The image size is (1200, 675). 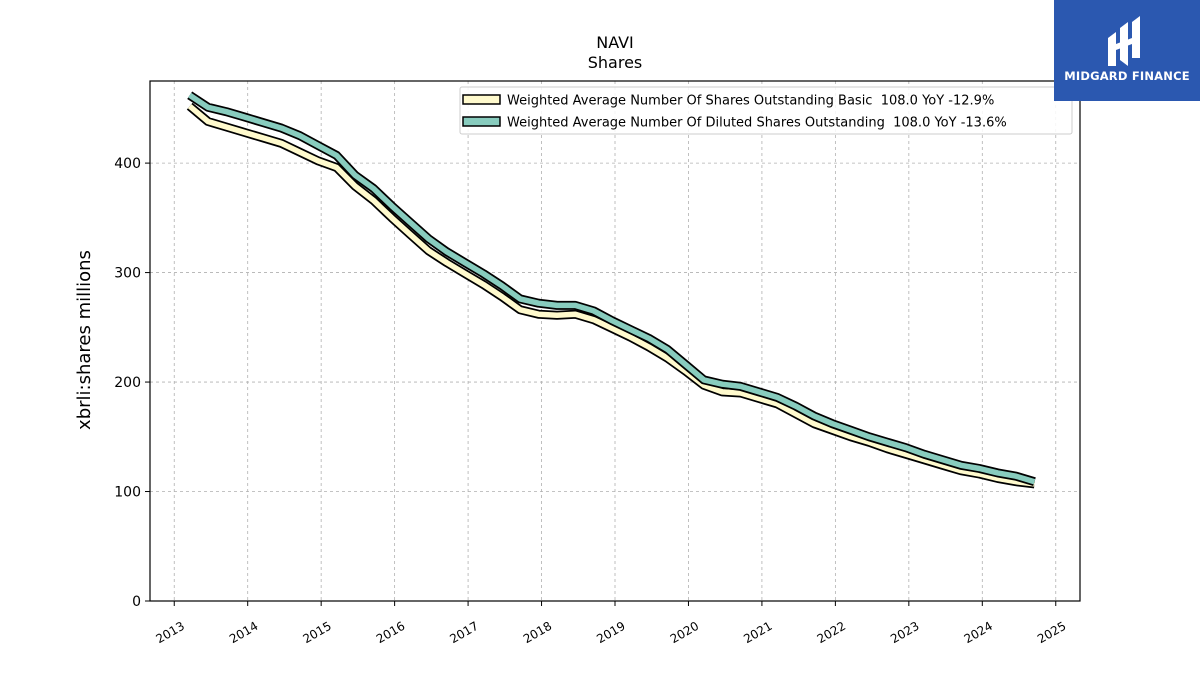 What do you see at coordinates (615, 42) in the screenshot?
I see `chart-title: NAVI` at bounding box center [615, 42].